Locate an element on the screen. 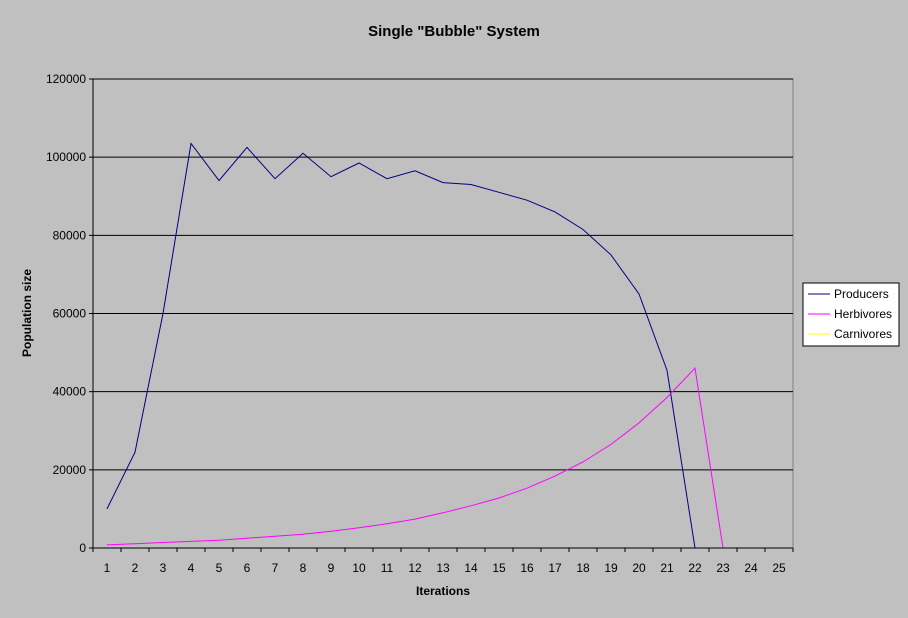 This screenshot has width=908, height=618. x-tick-label: 4 is located at coordinates (191, 568).